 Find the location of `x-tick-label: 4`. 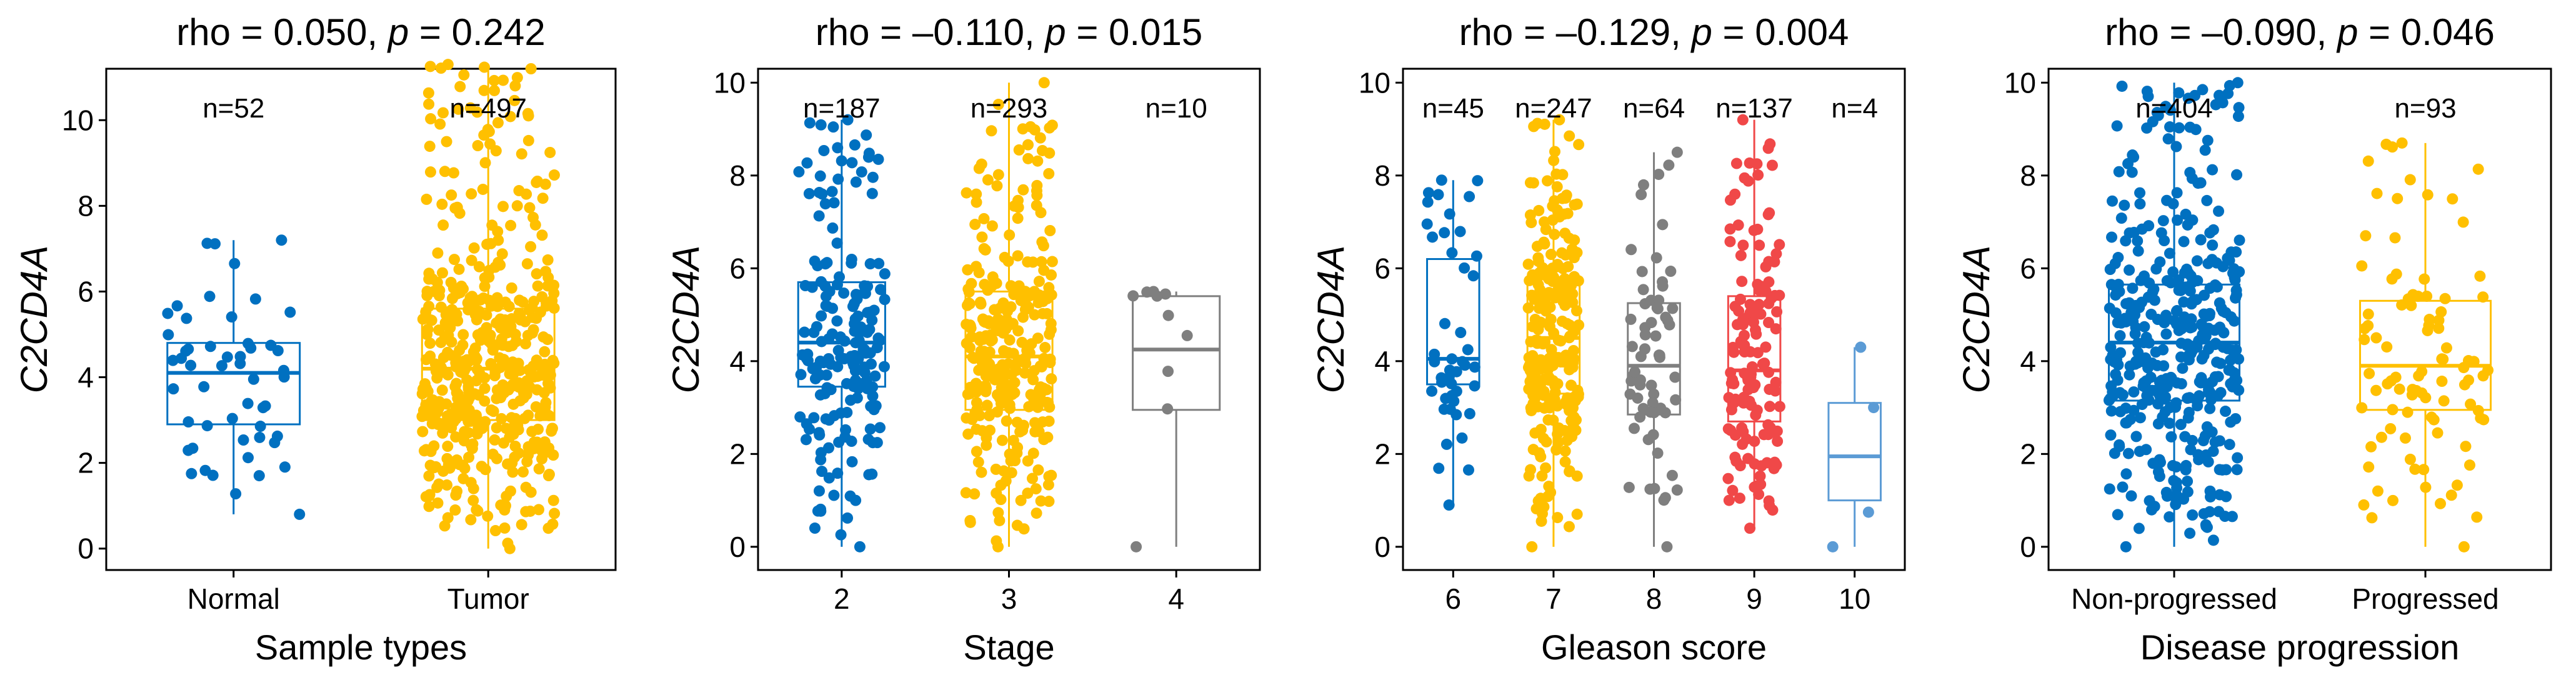

x-tick-label: 4 is located at coordinates (1176, 598).